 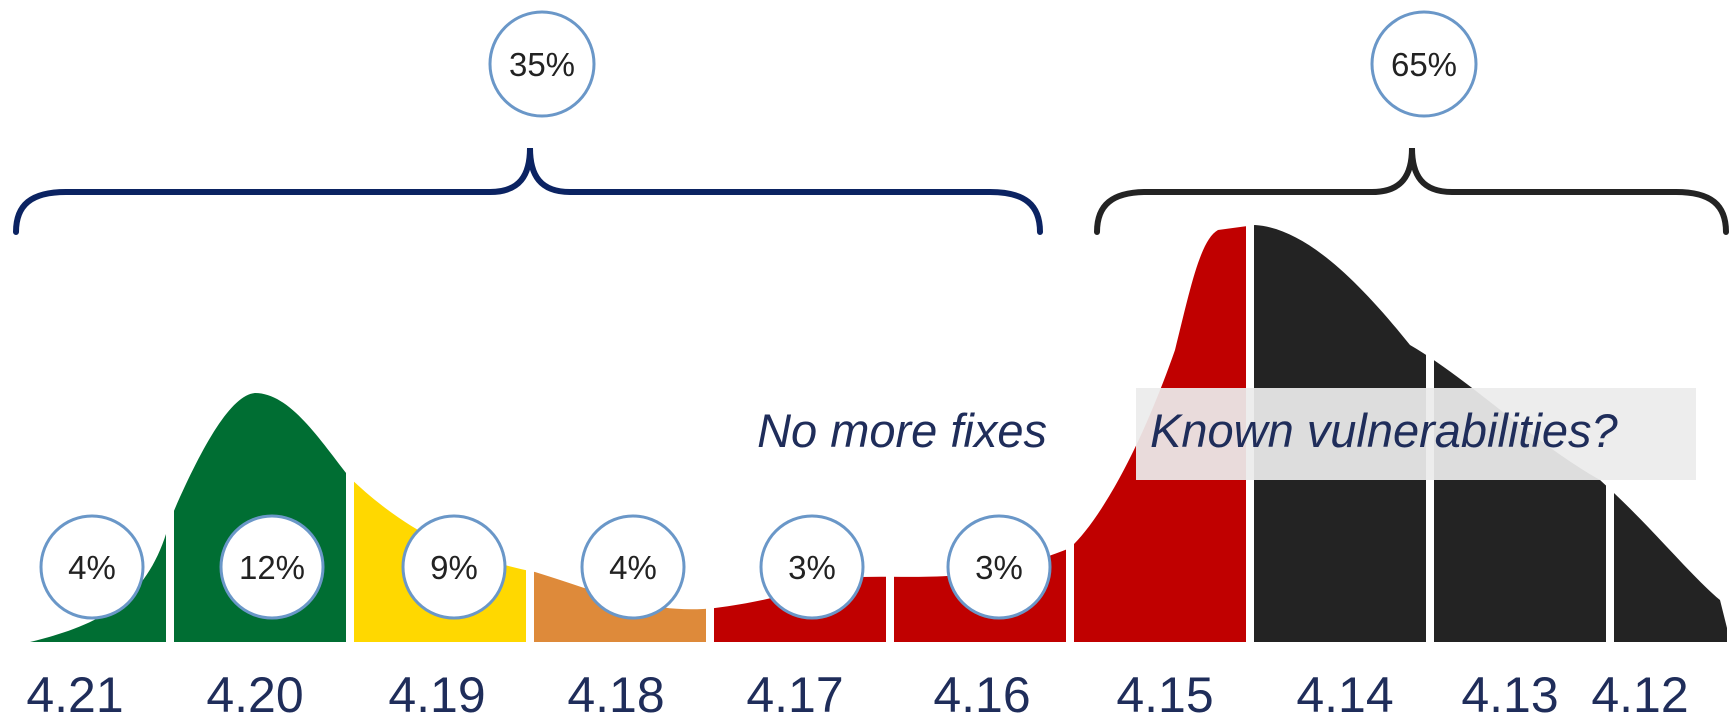 I want to click on no-more-fixes-annotation: No more fixes, so click(x=902, y=430).